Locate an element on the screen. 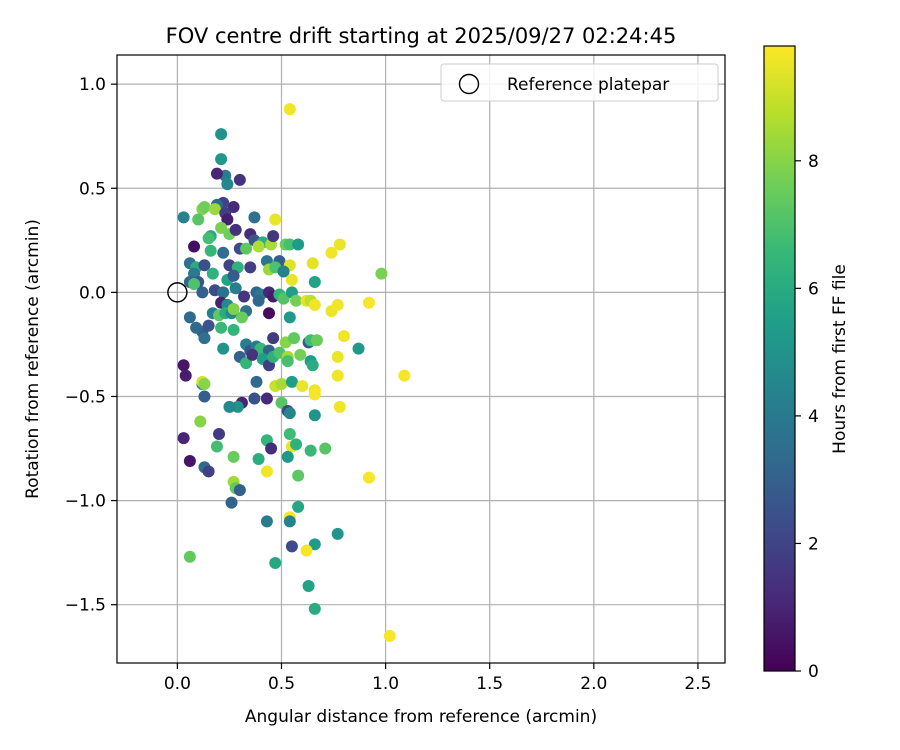  x-axis-label: Angular distance from reference (arcmin) is located at coordinates (421, 717).